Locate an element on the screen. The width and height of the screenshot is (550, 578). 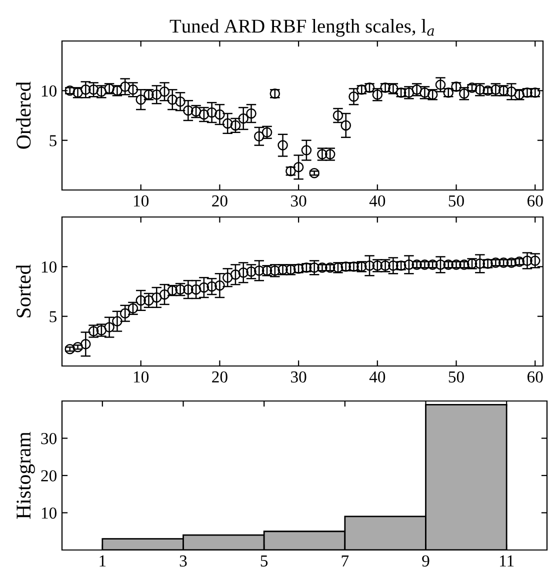
x-tick-label: 9 is located at coordinates (426, 561).